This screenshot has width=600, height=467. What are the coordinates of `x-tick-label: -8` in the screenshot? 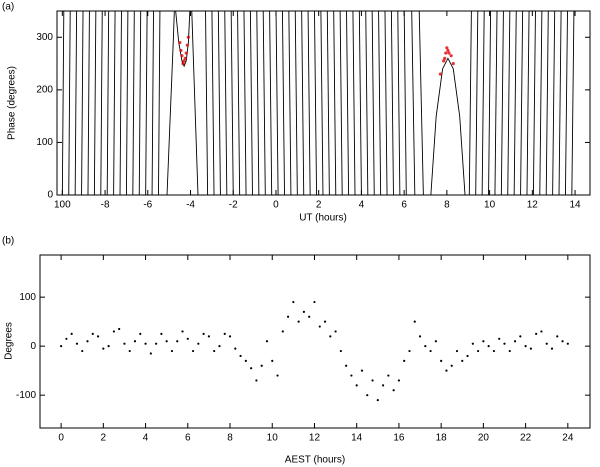 It's located at (105, 205).